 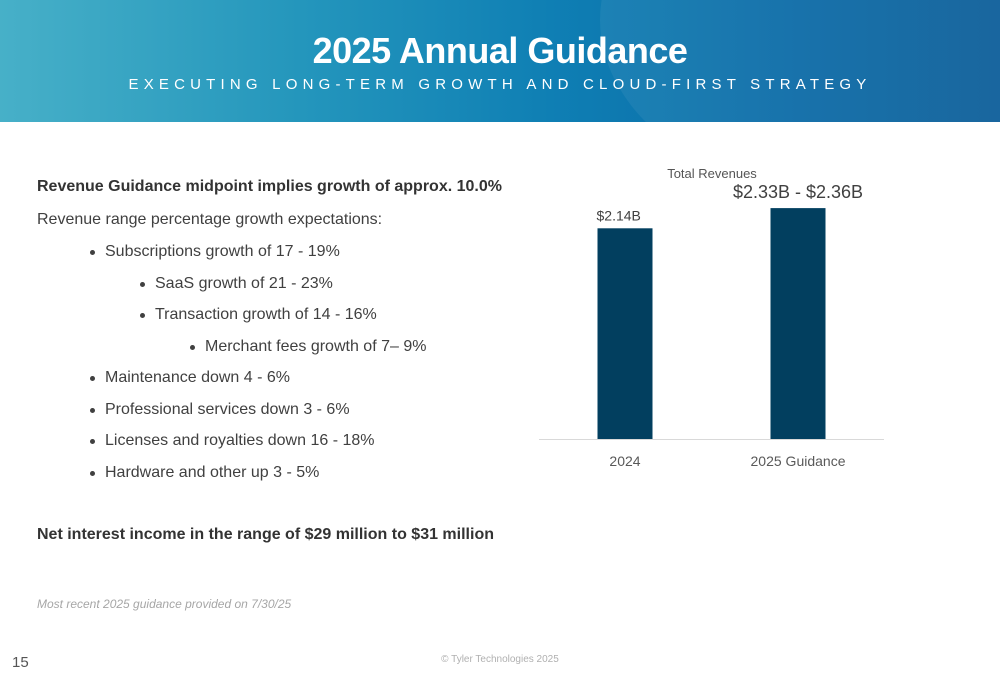 What do you see at coordinates (244, 283) in the screenshot?
I see `bullet-item: SaaS growth of 21 - 23%` at bounding box center [244, 283].